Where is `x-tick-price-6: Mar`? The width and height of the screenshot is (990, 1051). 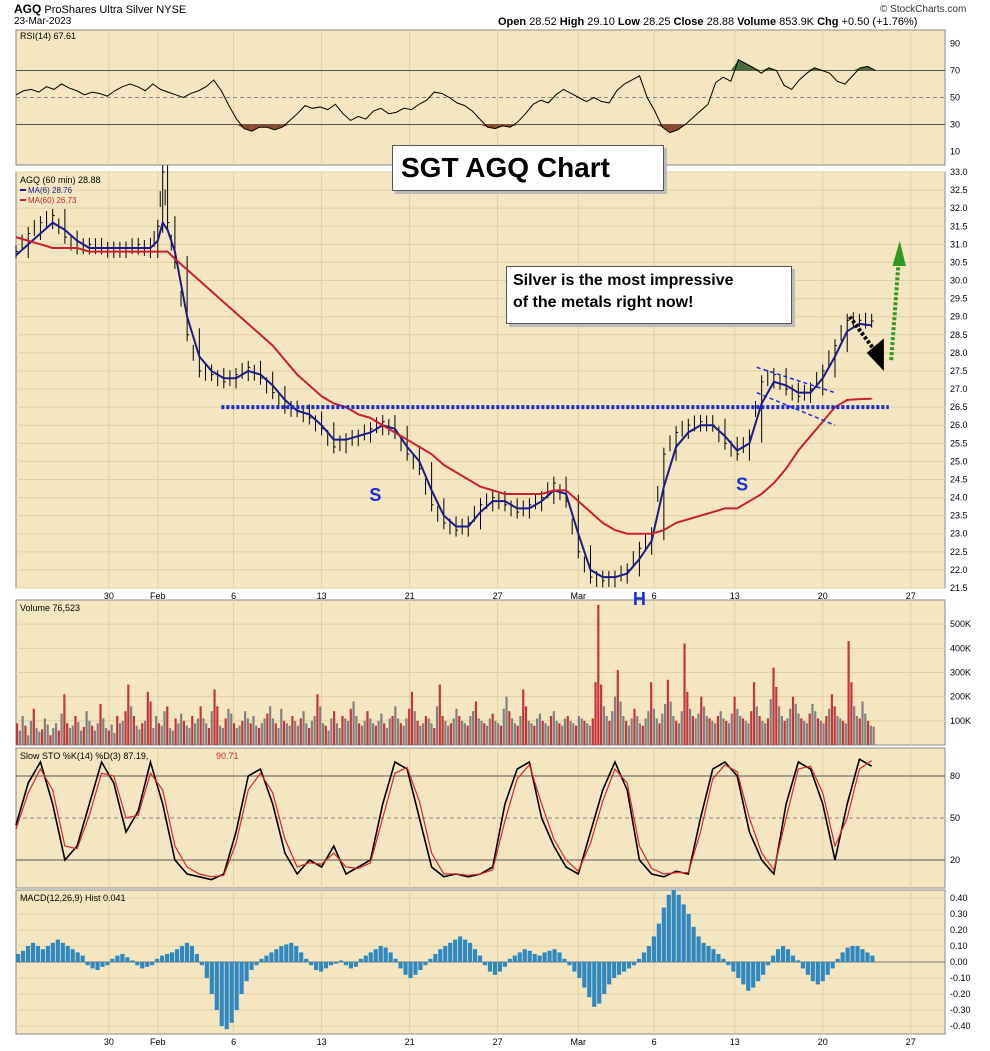 x-tick-price-6: Mar is located at coordinates (579, 596).